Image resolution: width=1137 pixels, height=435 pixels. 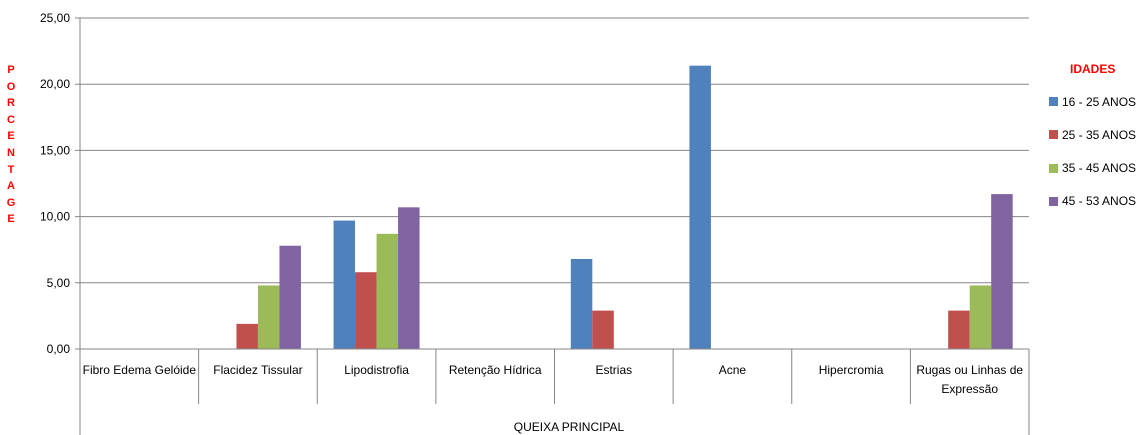 What do you see at coordinates (1093, 69) in the screenshot?
I see `legend-title: IDADES` at bounding box center [1093, 69].